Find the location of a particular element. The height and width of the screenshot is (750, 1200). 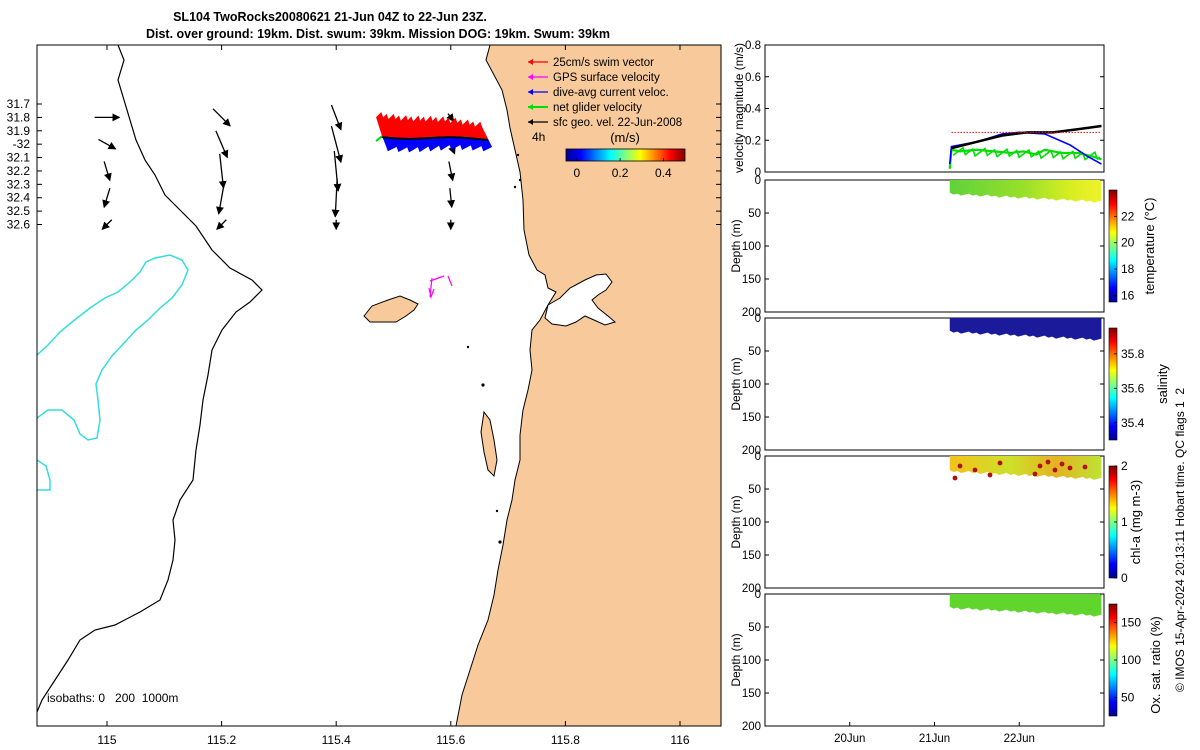

section-colorbar-tick-label: 1 is located at coordinates (1124, 522).